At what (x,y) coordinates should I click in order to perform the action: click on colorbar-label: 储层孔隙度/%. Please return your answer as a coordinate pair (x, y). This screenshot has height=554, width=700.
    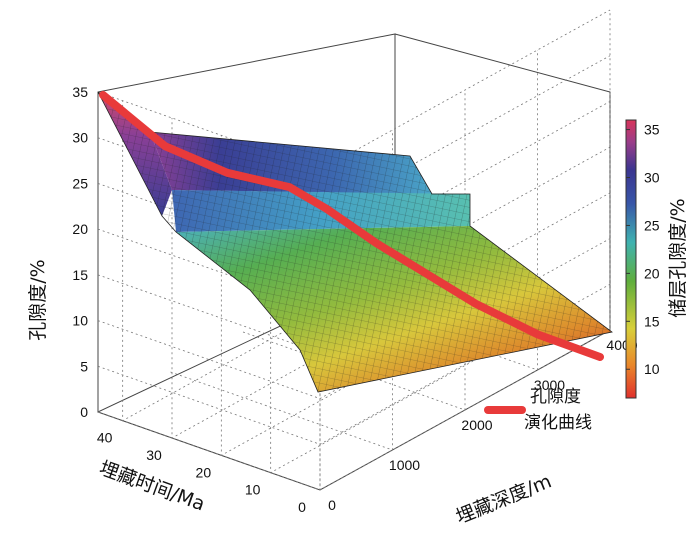
    Looking at the image, I should click on (678, 257).